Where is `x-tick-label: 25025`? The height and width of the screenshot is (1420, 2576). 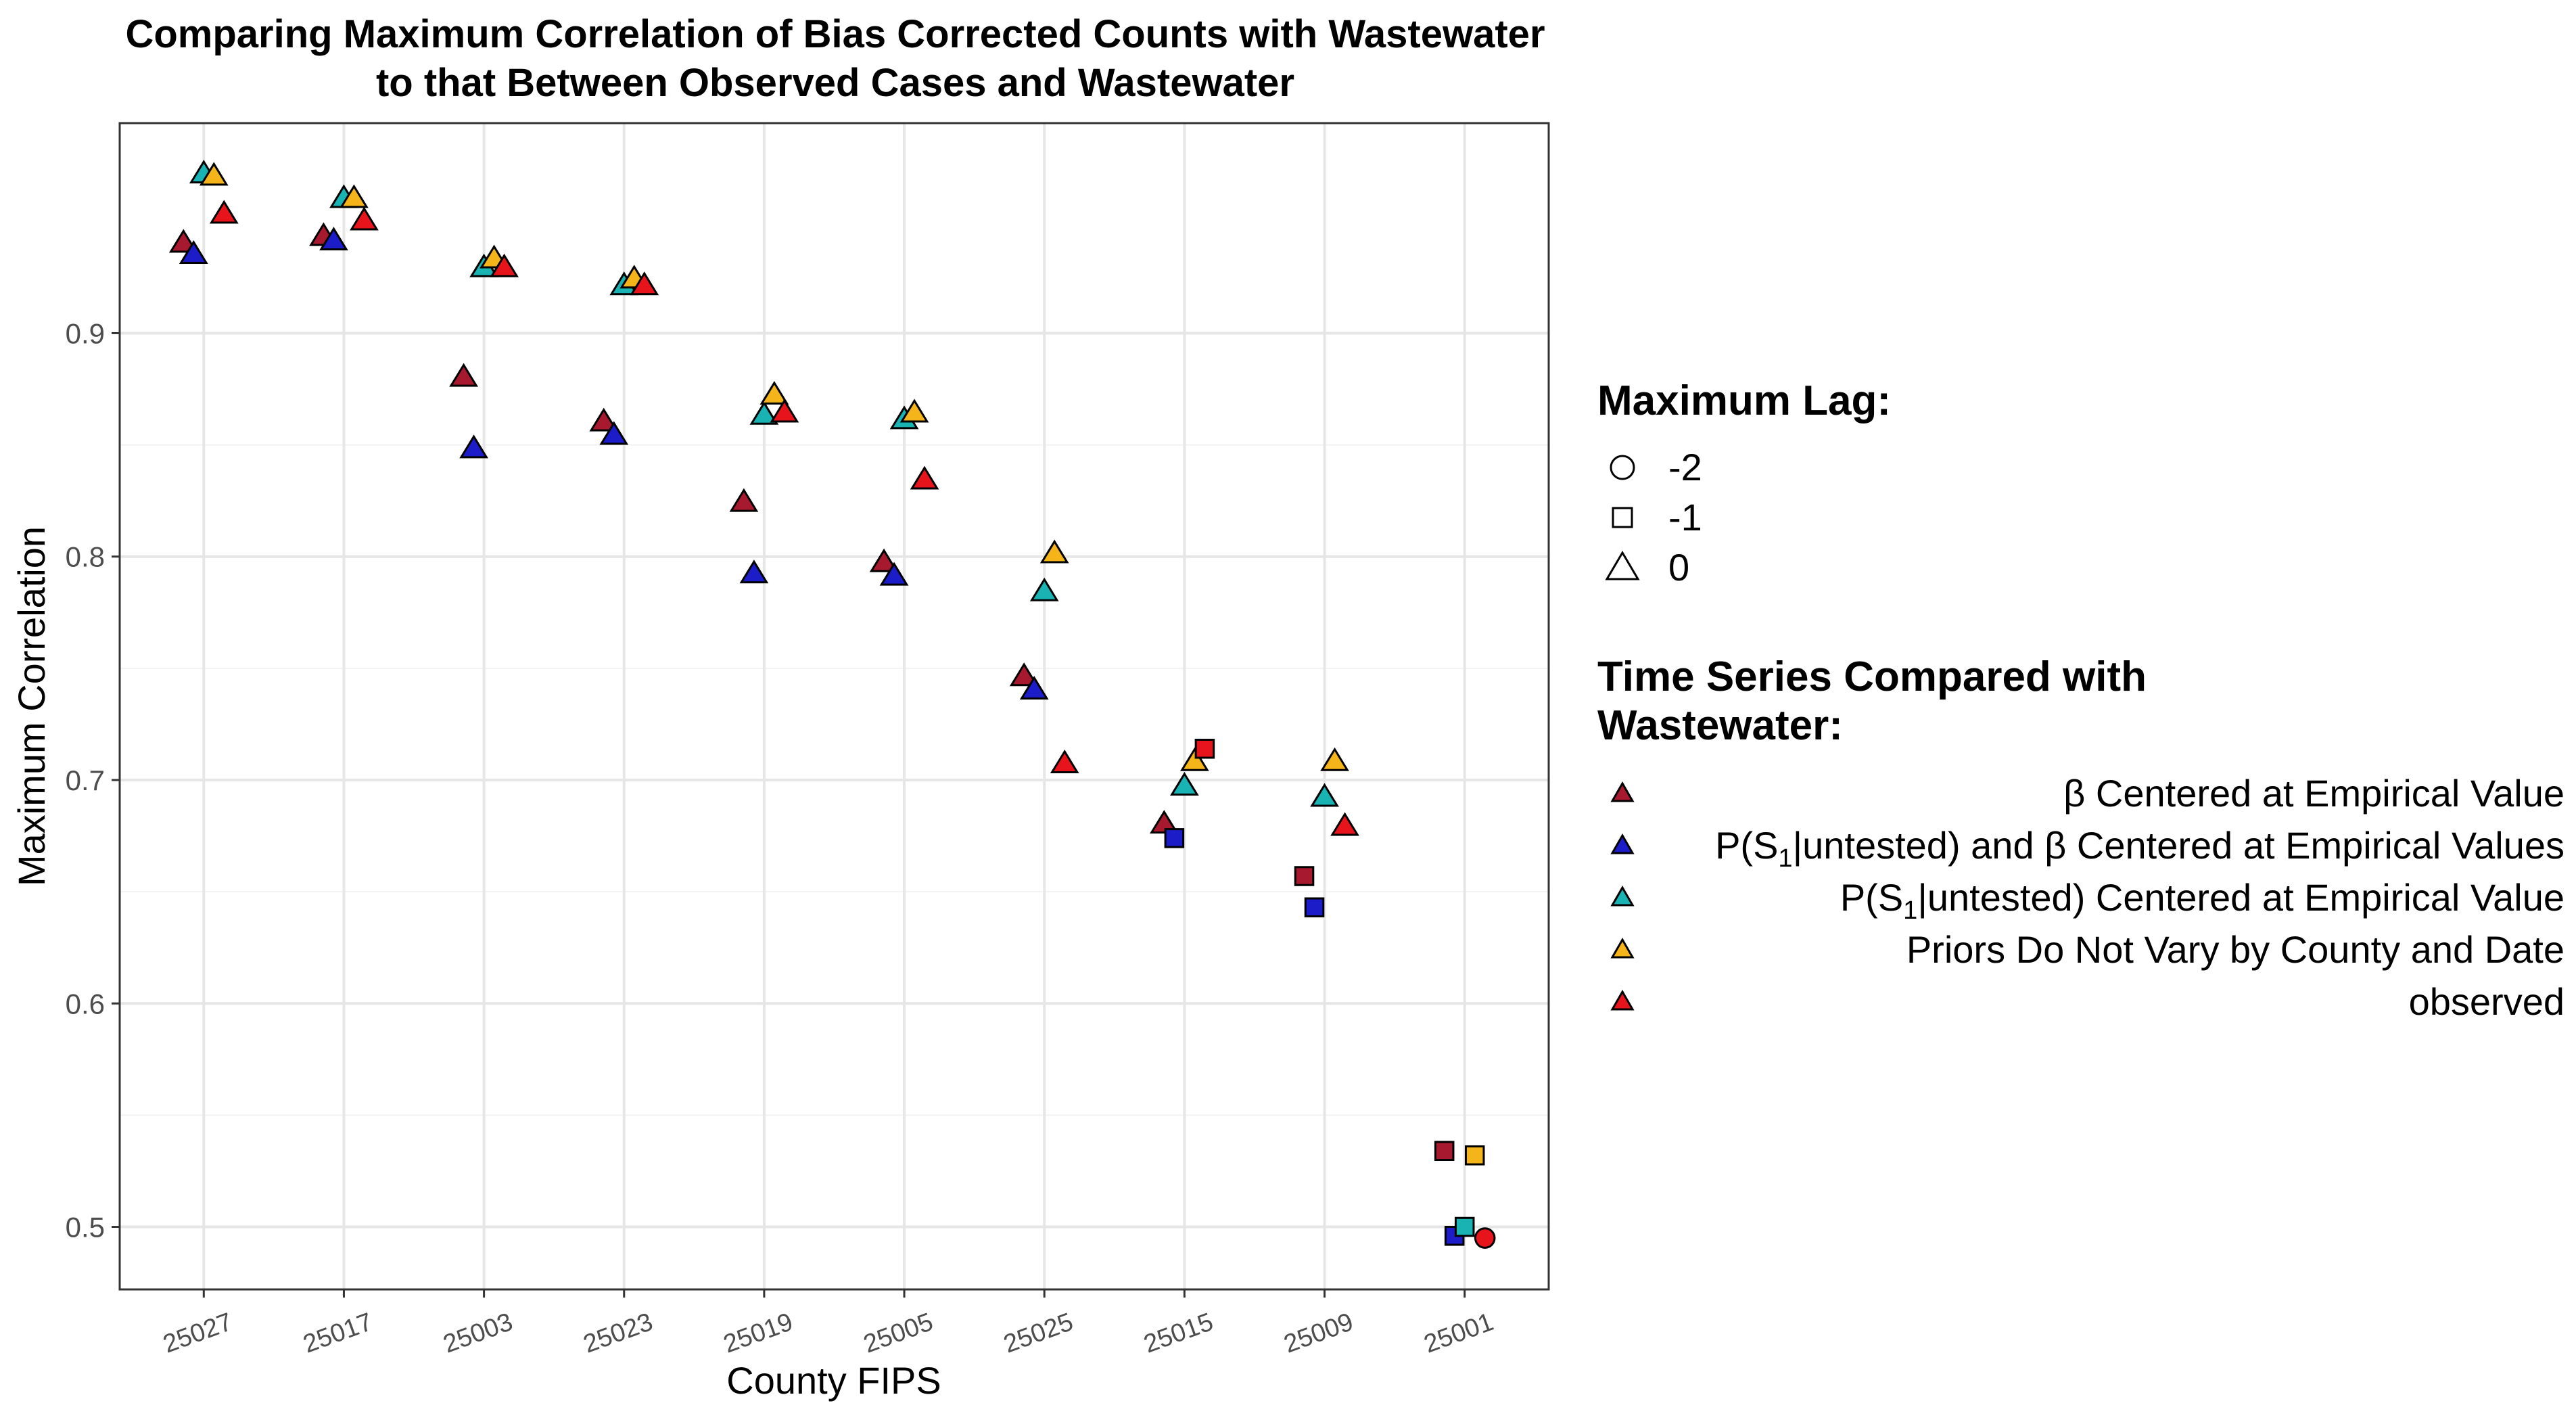 x-tick-label: 25025 is located at coordinates (1038, 1333).